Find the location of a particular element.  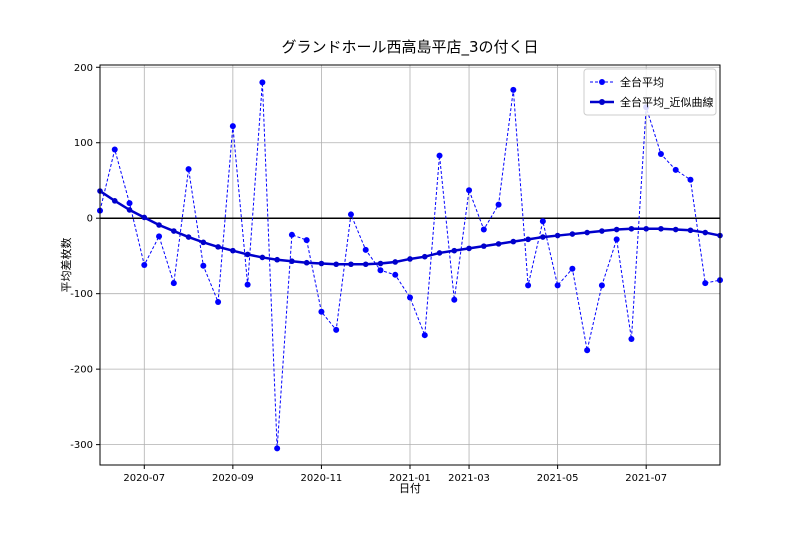

x-tick-label: 2021-03 is located at coordinates (469, 478).